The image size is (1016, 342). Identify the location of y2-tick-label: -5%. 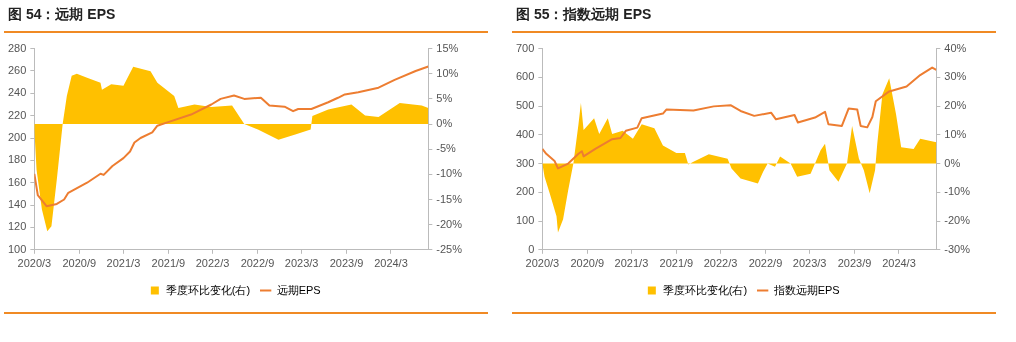
(446, 148).